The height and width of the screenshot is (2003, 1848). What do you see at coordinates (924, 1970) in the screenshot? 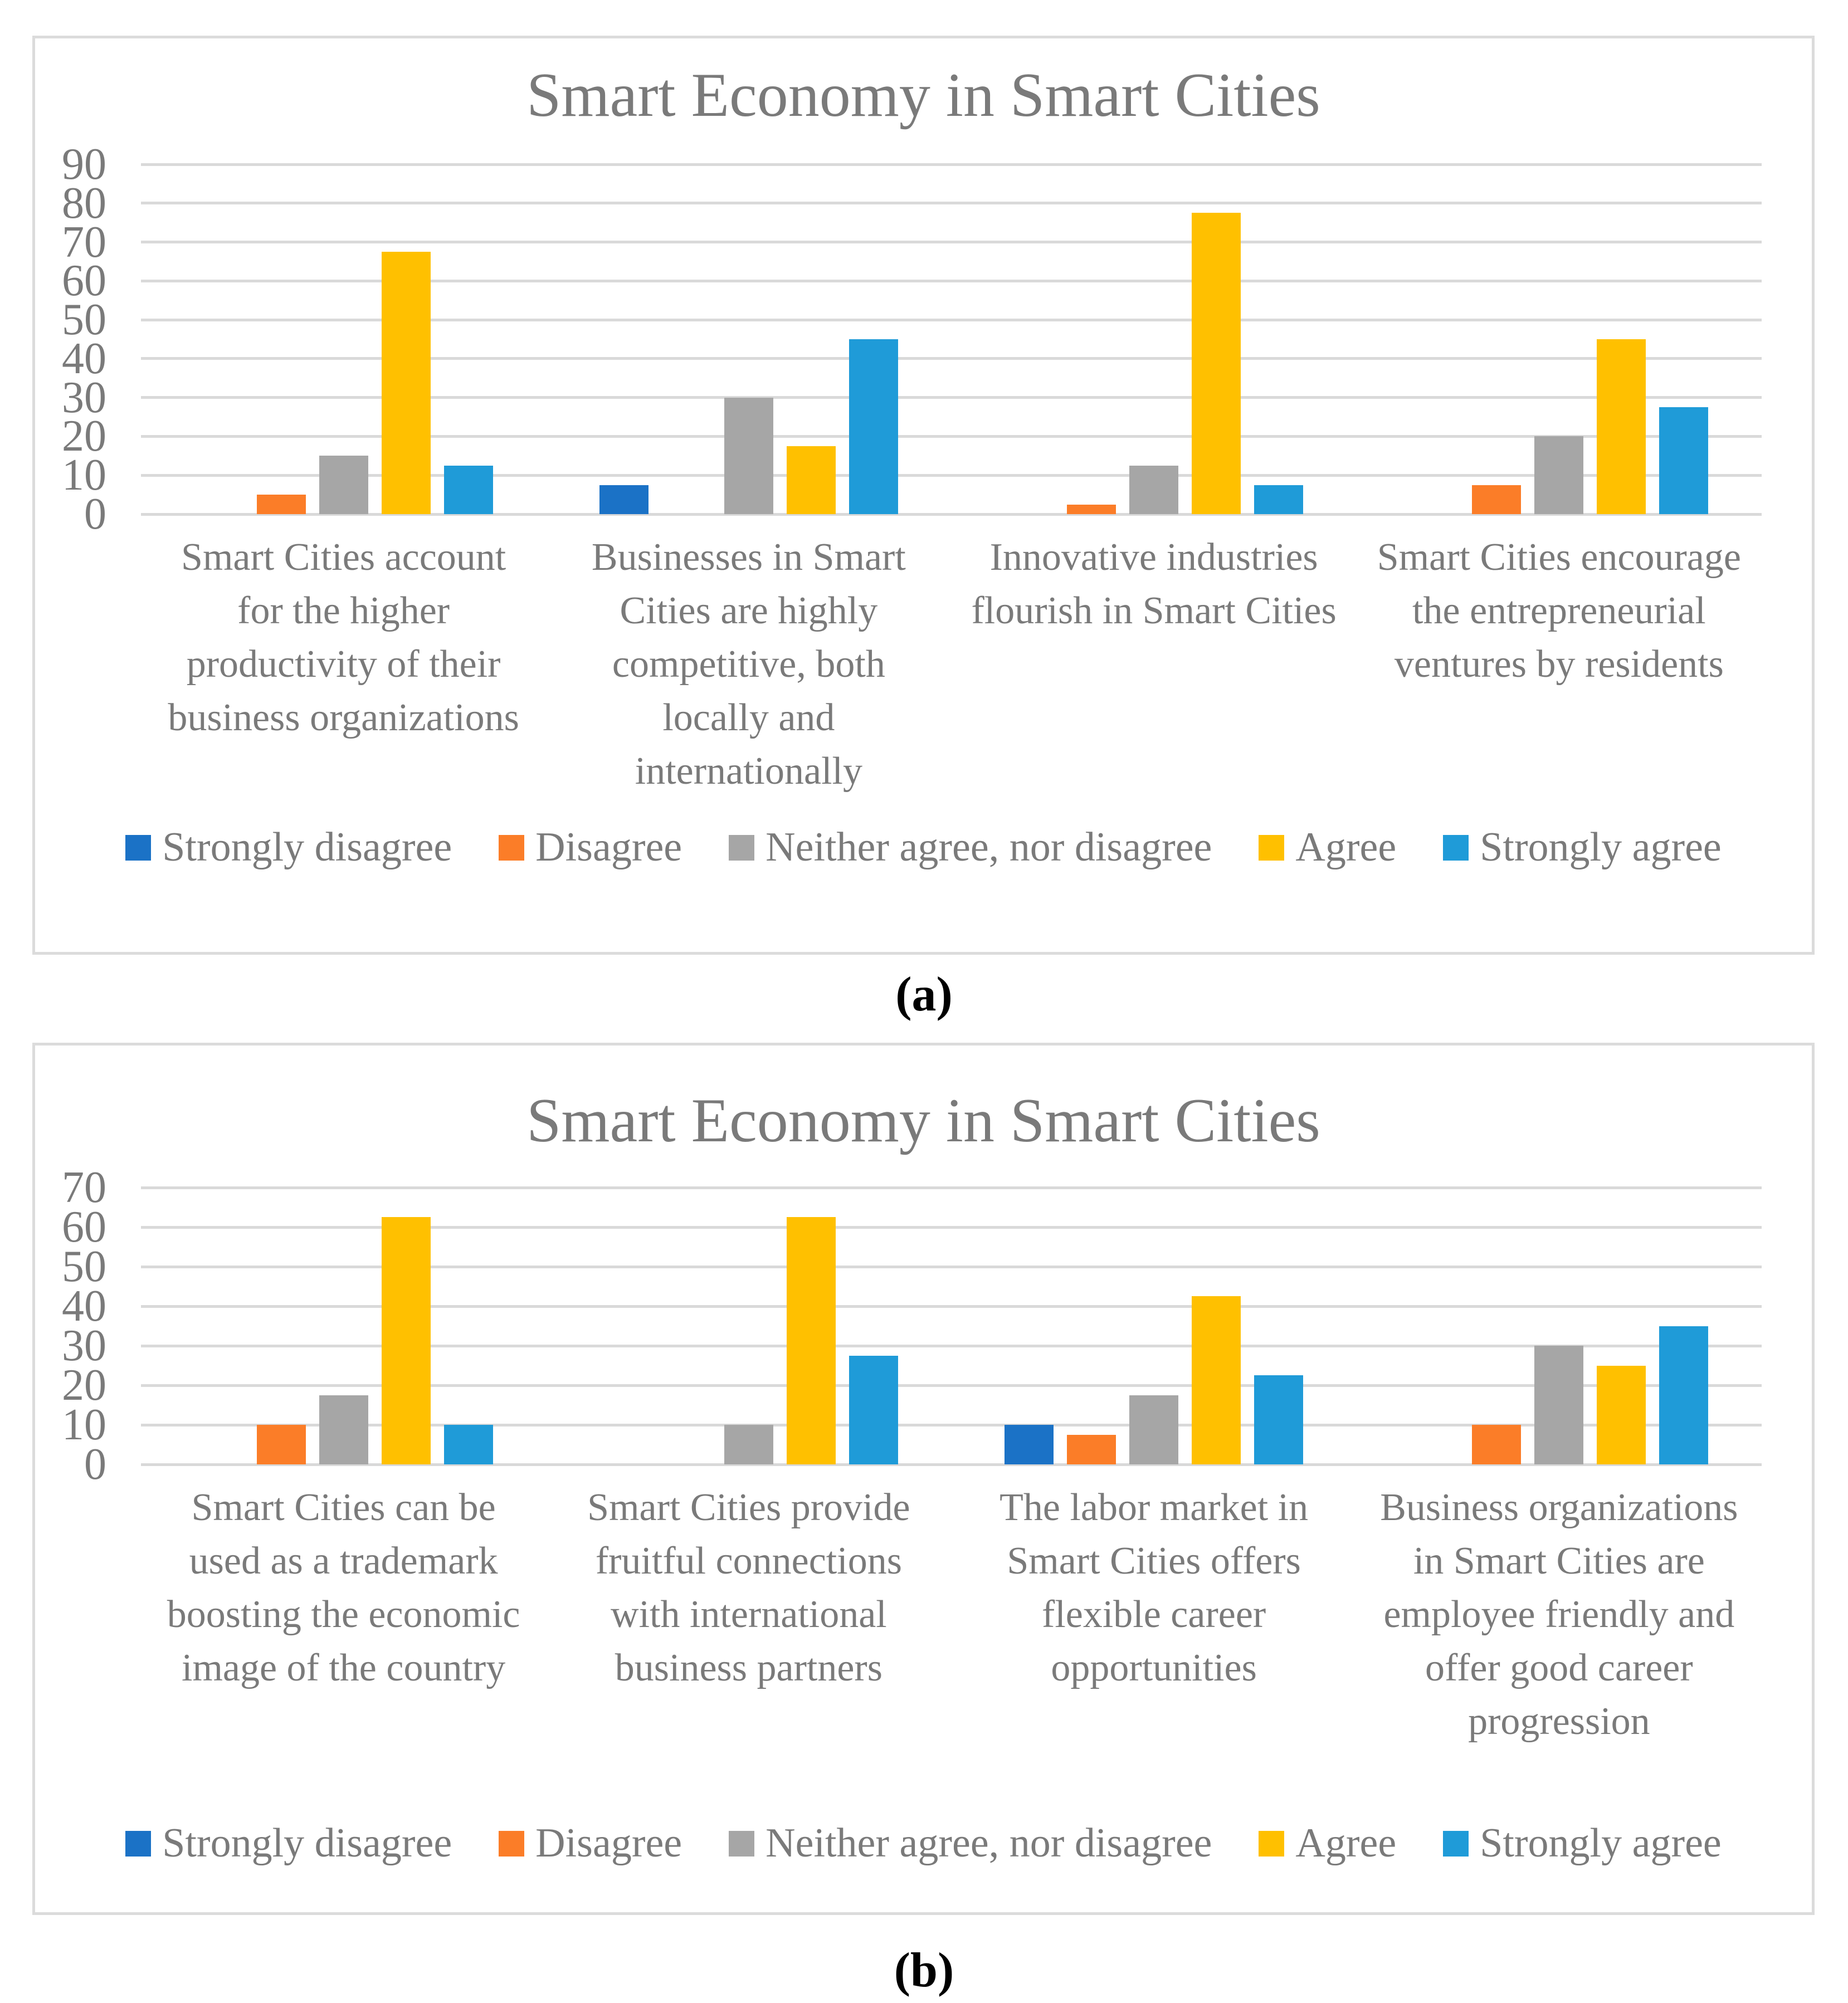
I see `caption-b: (b)` at bounding box center [924, 1970].